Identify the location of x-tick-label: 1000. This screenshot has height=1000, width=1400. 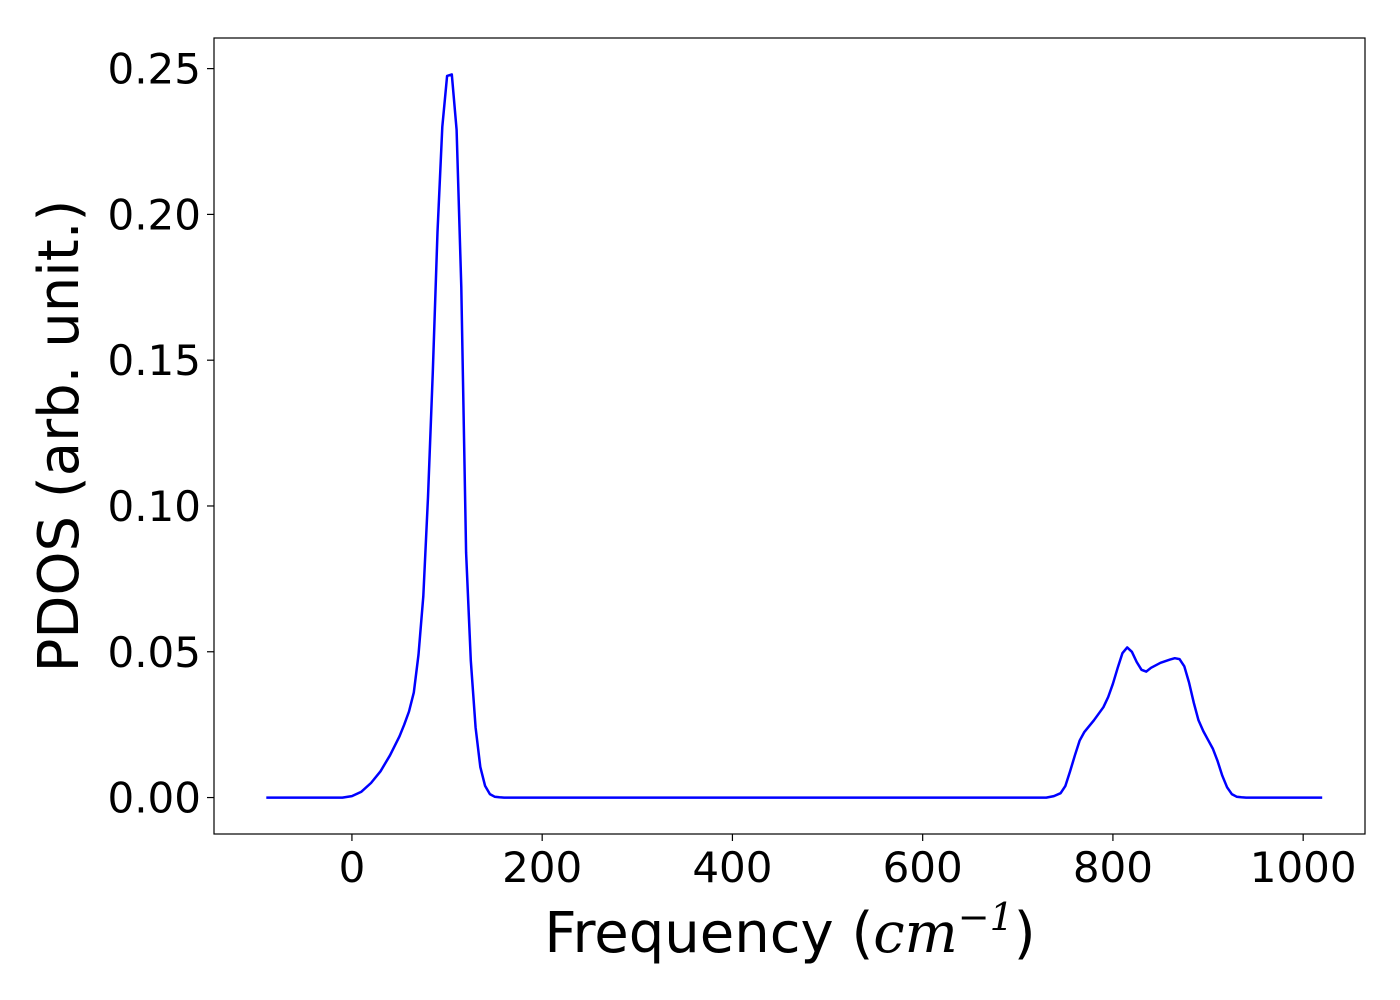
(1303, 867).